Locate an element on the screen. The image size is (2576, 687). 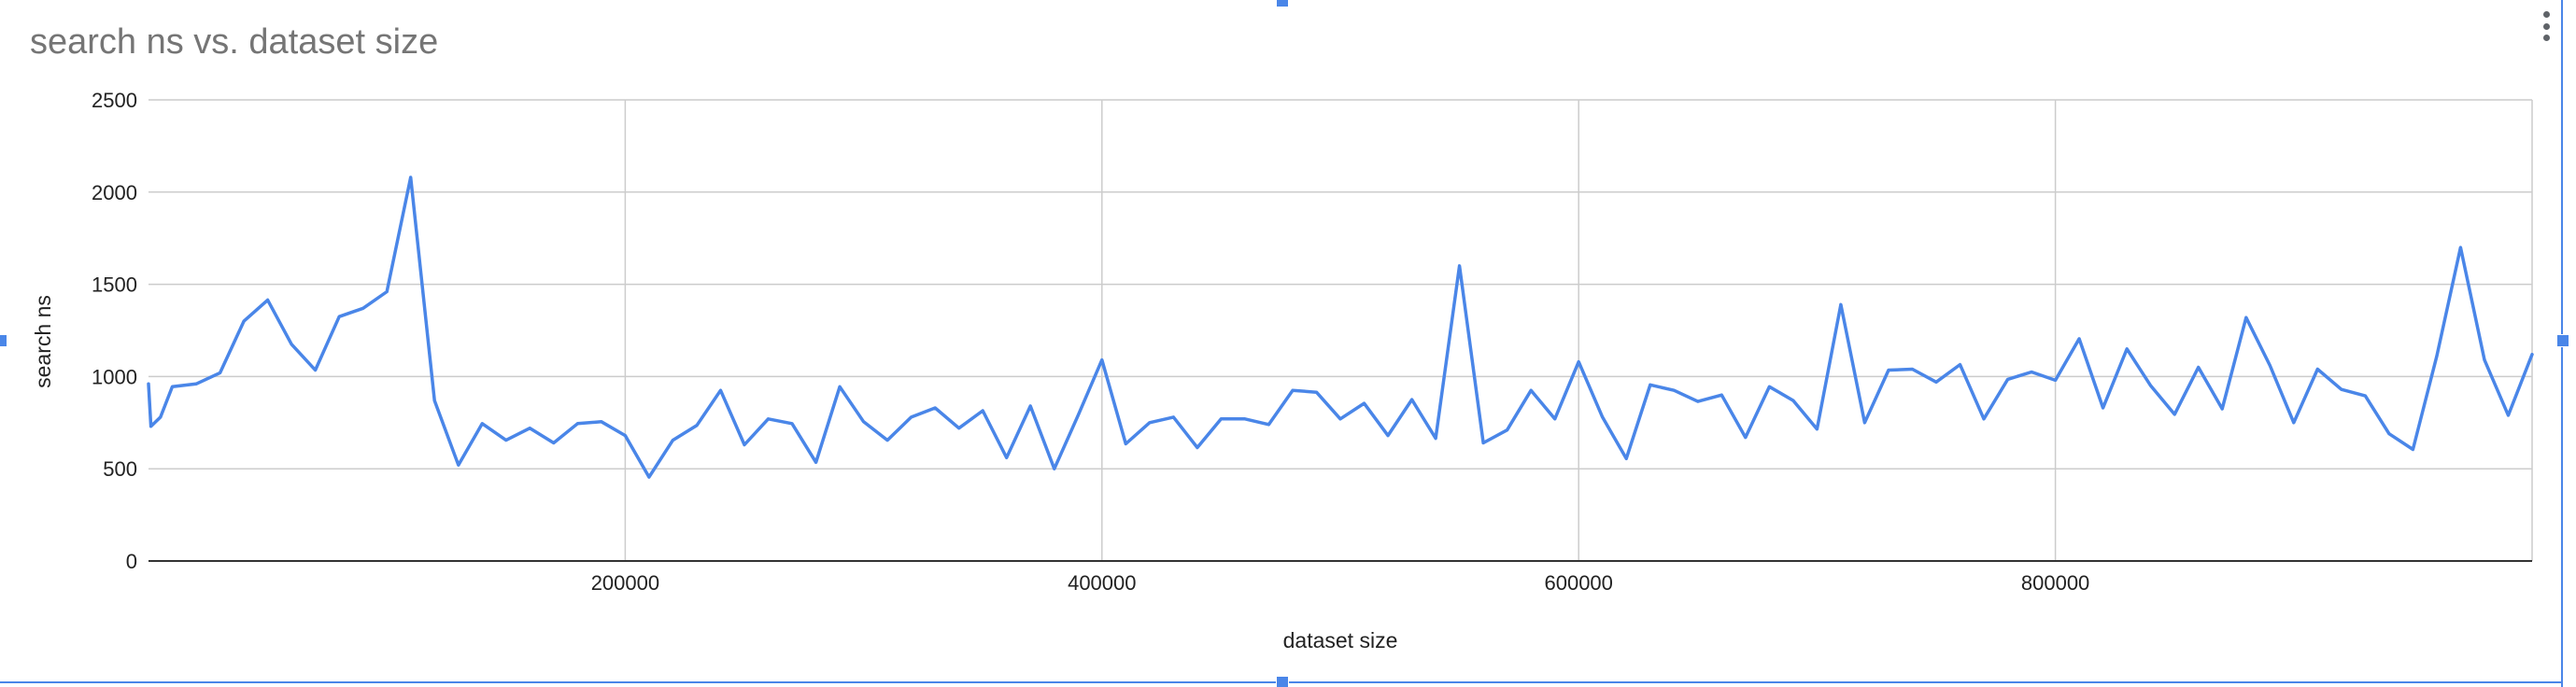
x-tick-label: 200000 is located at coordinates (625, 583).